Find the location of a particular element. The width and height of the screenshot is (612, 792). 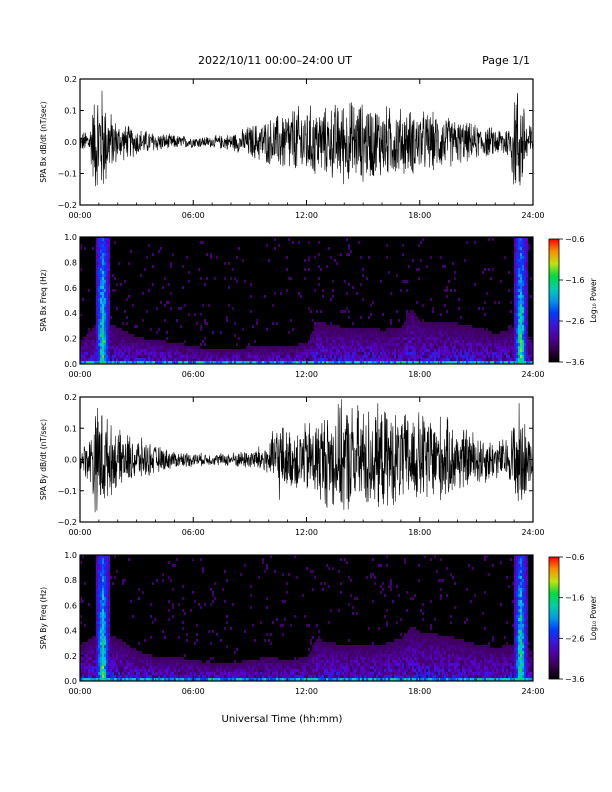

y-axis-label: SPA Bx Freq (Hz) is located at coordinates (43, 300).